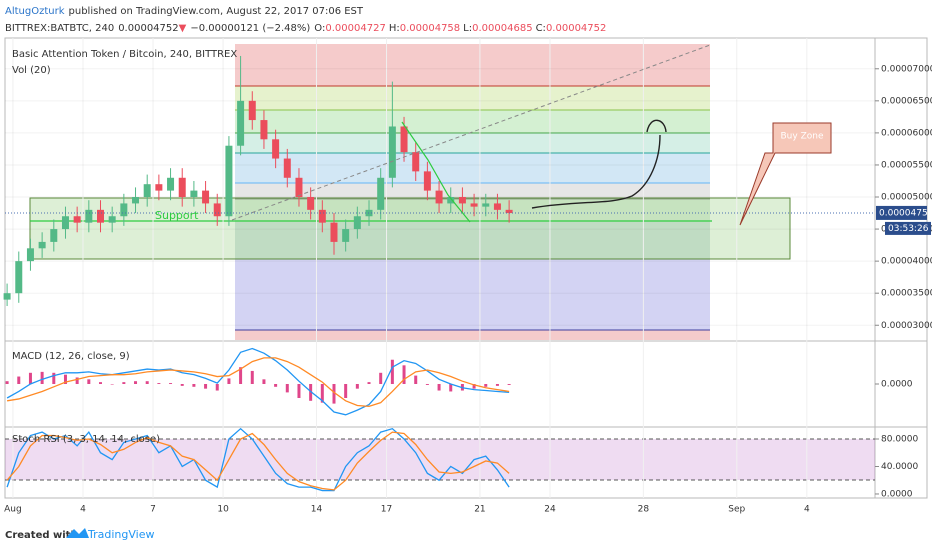  Describe the element at coordinates (35, 11) in the screenshot. I see `author: AltugOzturk` at that location.